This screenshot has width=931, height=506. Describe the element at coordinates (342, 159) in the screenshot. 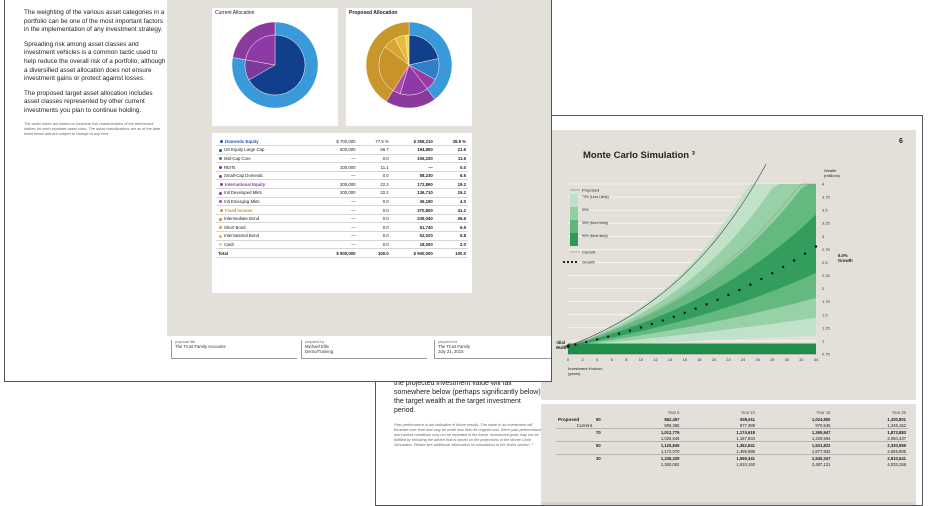

I see `allocation-row: Mid-Cap Core —0.0 105,230 11.6` at that location.